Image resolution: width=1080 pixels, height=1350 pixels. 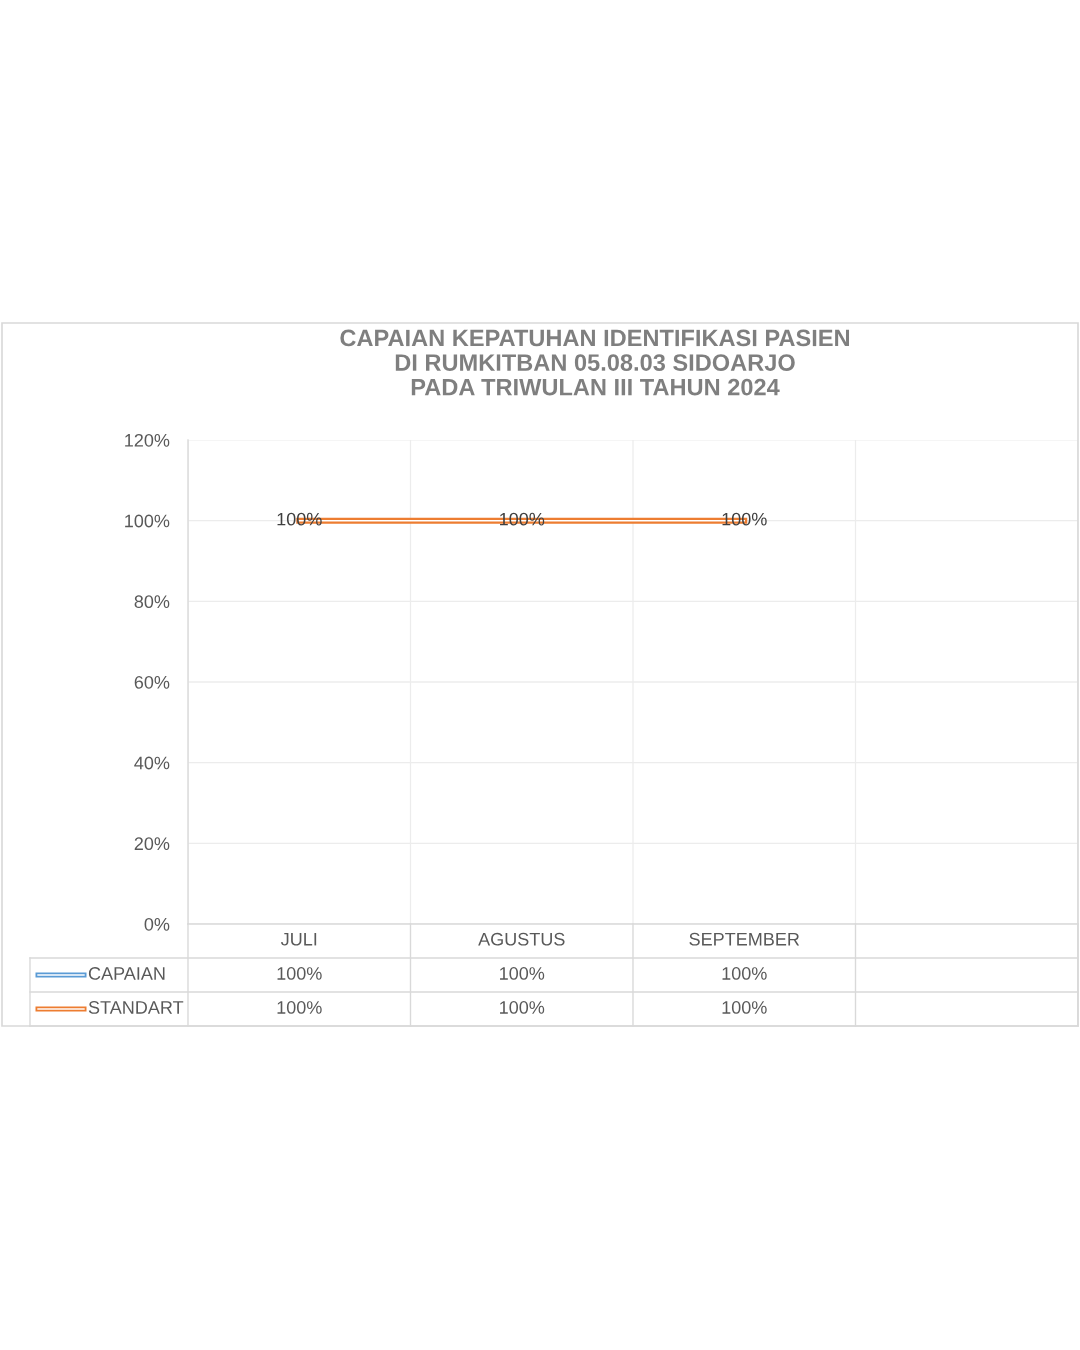 I want to click on x-tick-label: SEPTEMBER, so click(x=744, y=939).